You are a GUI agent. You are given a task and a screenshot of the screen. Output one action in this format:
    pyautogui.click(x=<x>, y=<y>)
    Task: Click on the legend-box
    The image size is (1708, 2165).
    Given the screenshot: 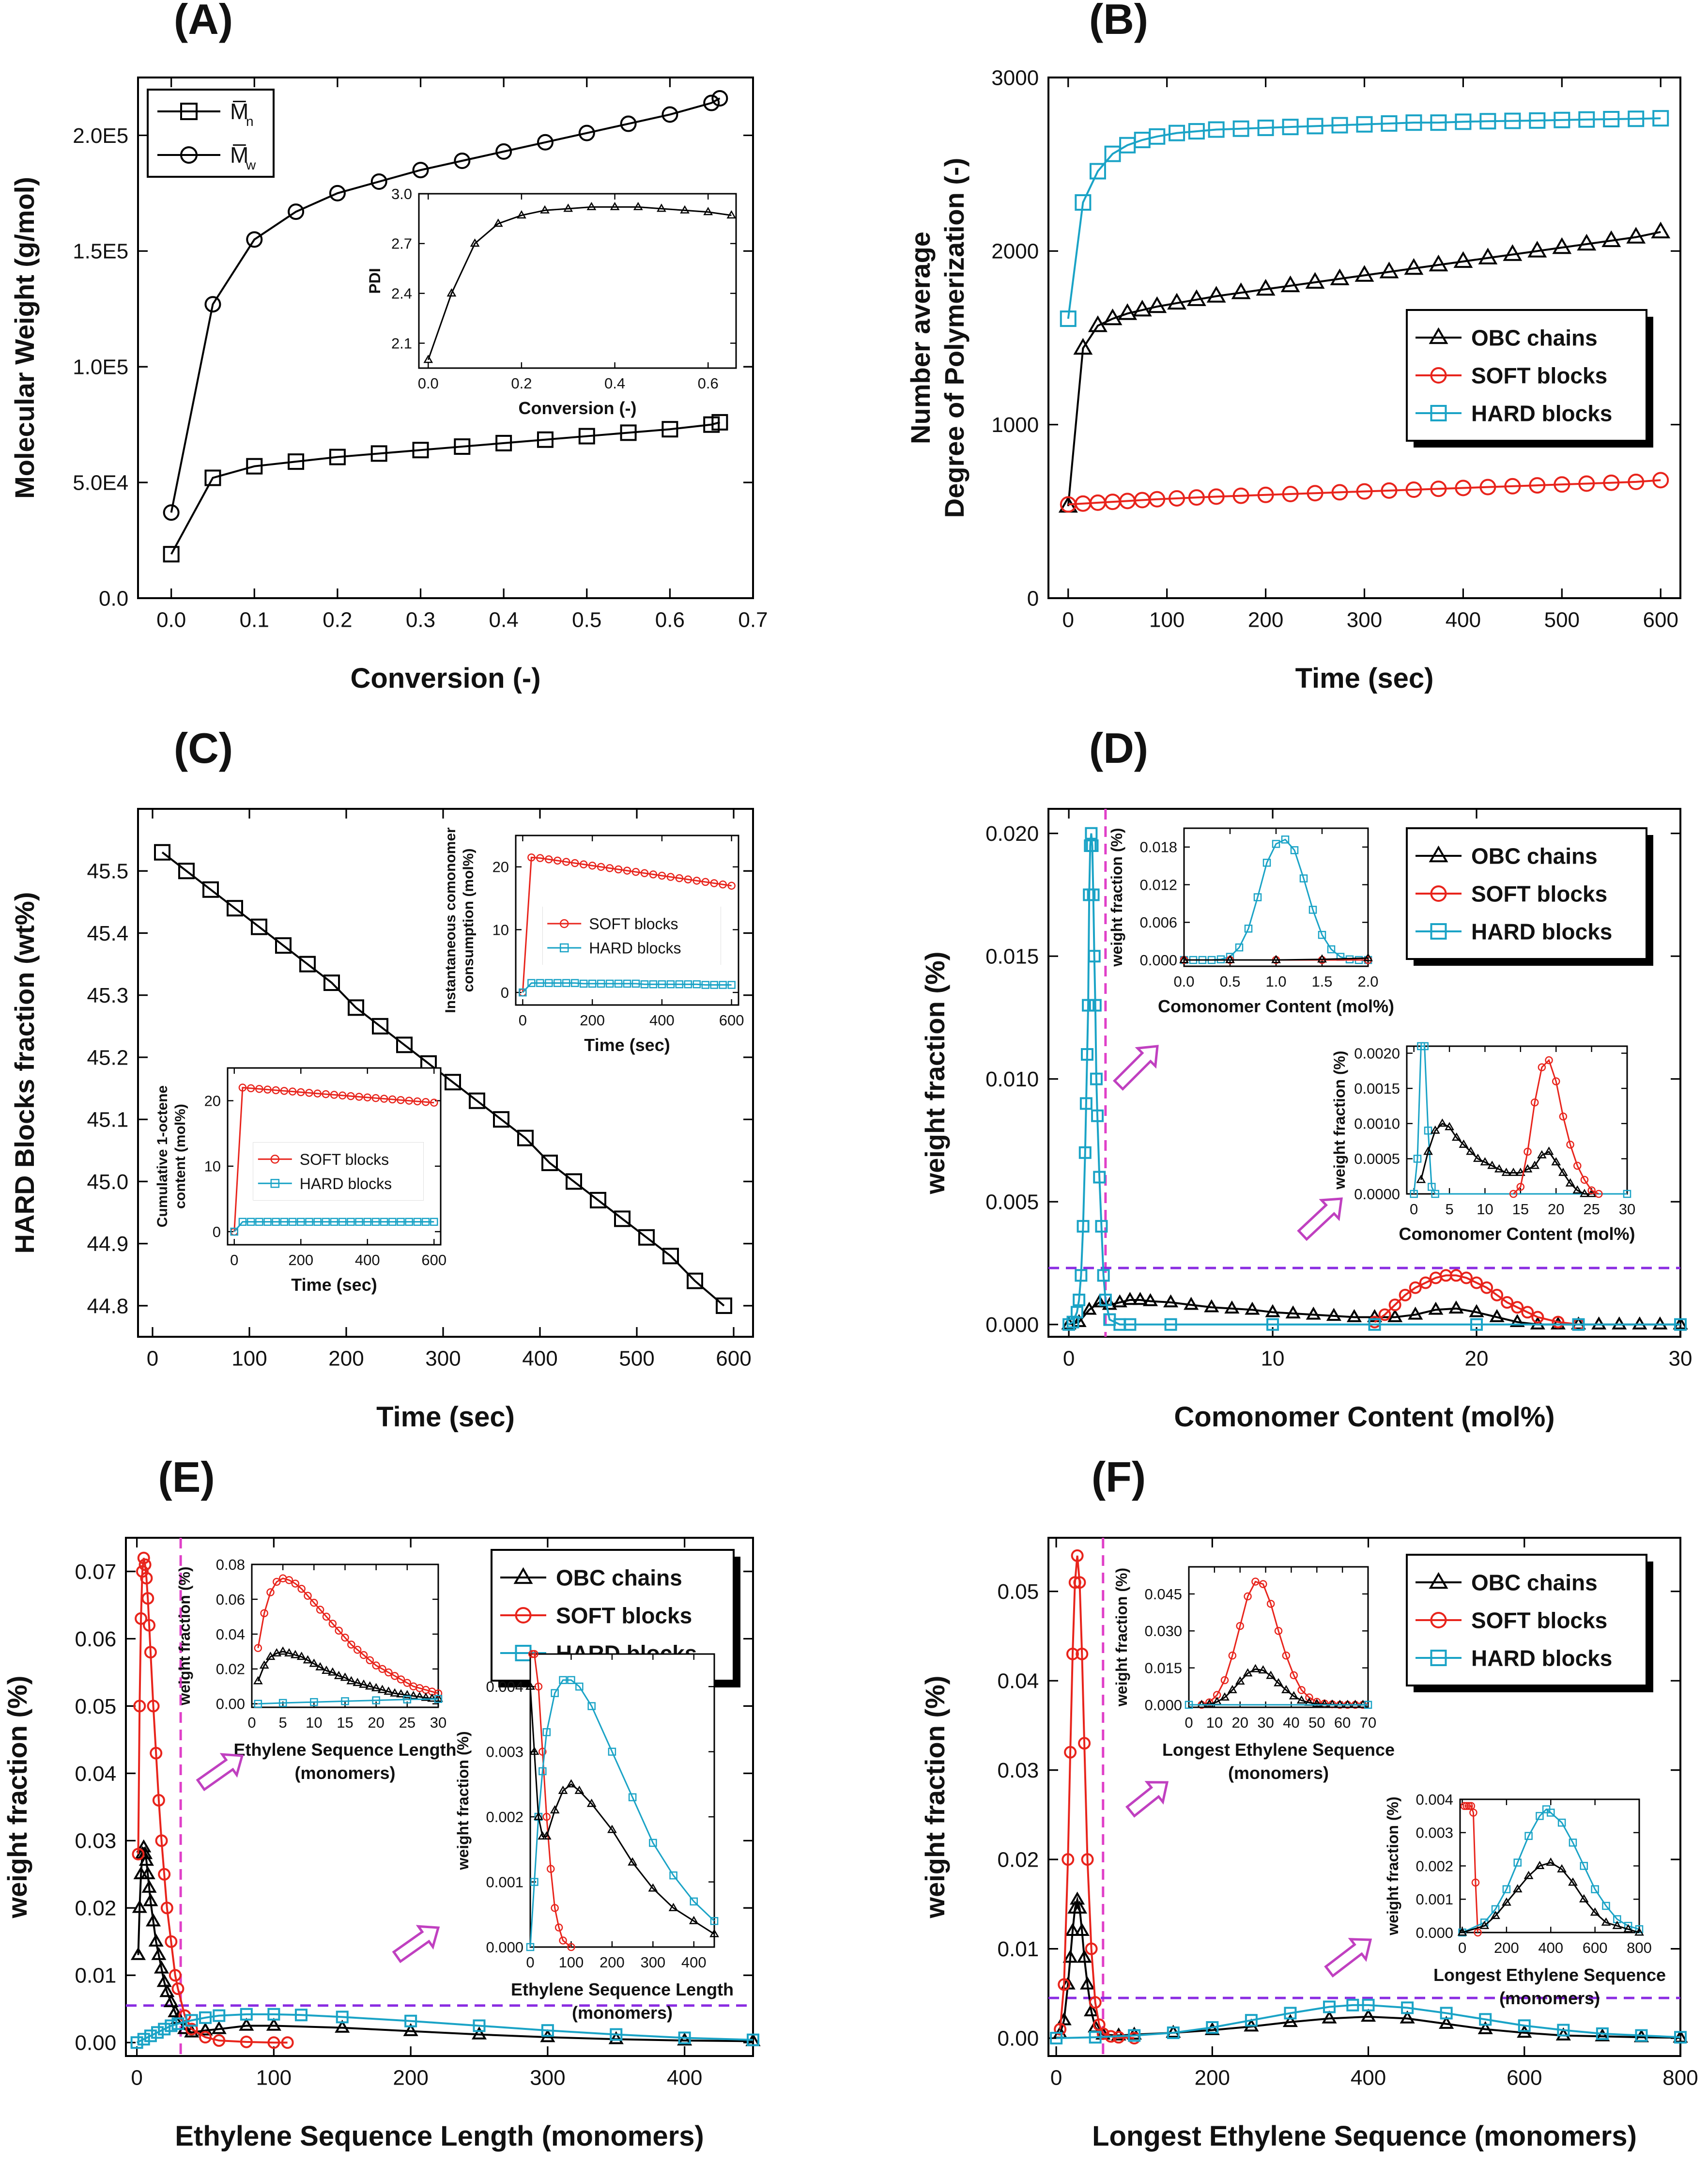 What is the action you would take?
    pyautogui.click(x=211, y=133)
    